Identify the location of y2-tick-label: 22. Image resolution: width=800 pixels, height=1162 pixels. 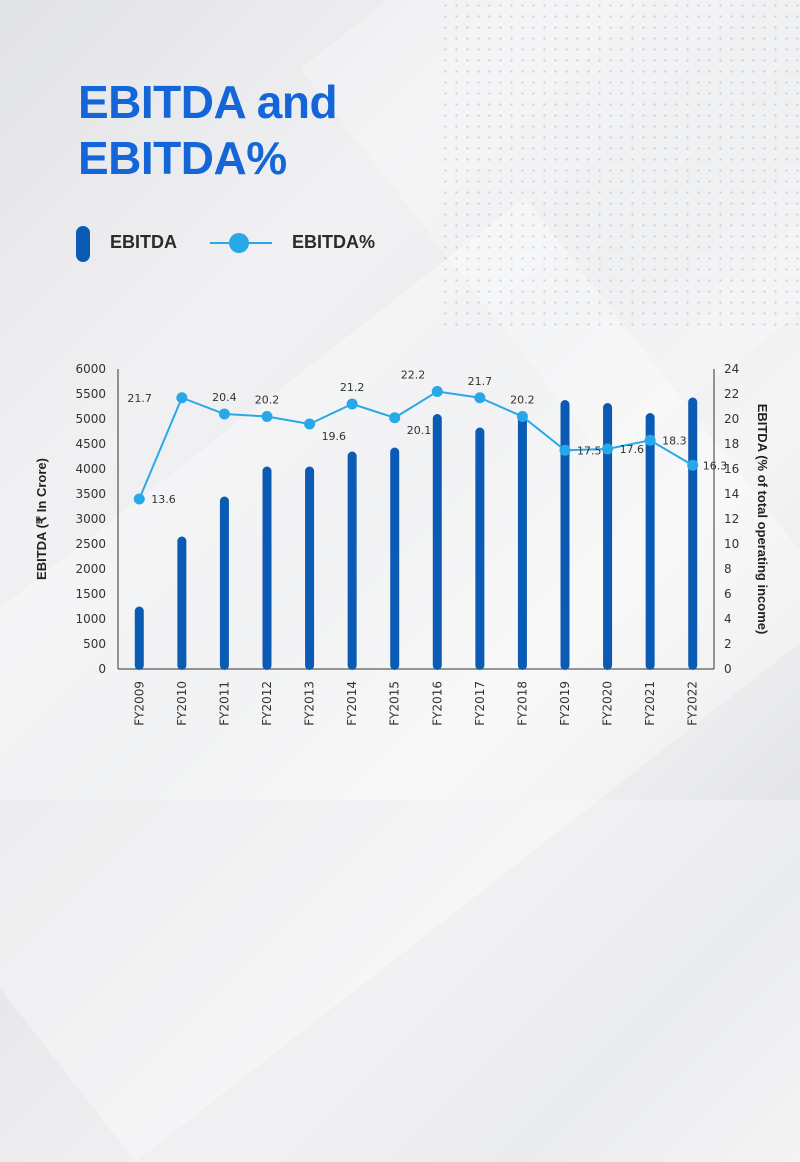
(731, 394).